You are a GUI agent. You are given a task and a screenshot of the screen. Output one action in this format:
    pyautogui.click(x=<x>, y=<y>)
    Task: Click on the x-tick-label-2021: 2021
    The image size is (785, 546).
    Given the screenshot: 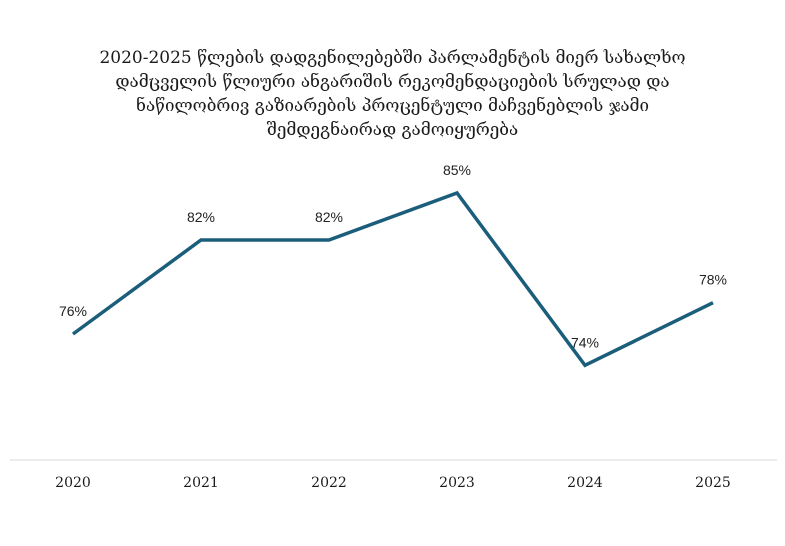 What is the action you would take?
    pyautogui.click(x=201, y=483)
    